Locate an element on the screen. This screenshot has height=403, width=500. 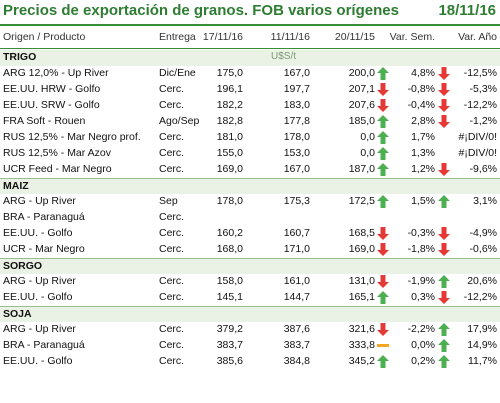
row-var-week: 1,5% is located at coordinates (423, 201).